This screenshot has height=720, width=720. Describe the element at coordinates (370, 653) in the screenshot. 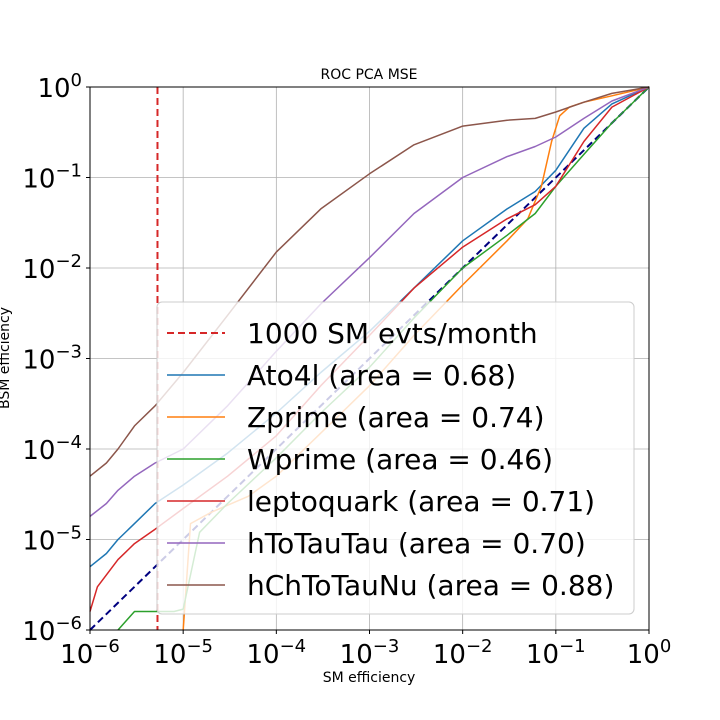

I see `x-tick-label: 10⁻³` at that location.